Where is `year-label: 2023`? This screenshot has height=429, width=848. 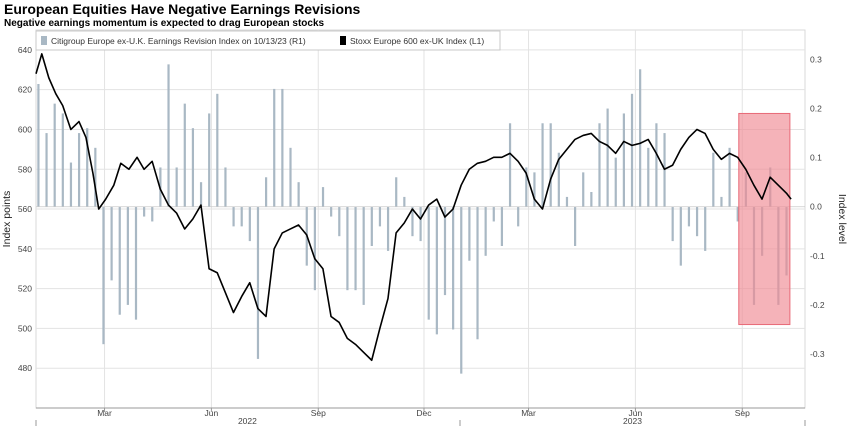
year-label: 2023 is located at coordinates (632, 421).